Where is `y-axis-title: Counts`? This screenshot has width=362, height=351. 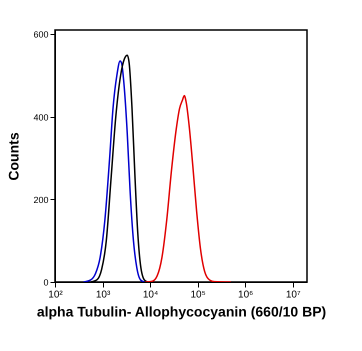
y-axis-title: Counts is located at coordinates (13, 156).